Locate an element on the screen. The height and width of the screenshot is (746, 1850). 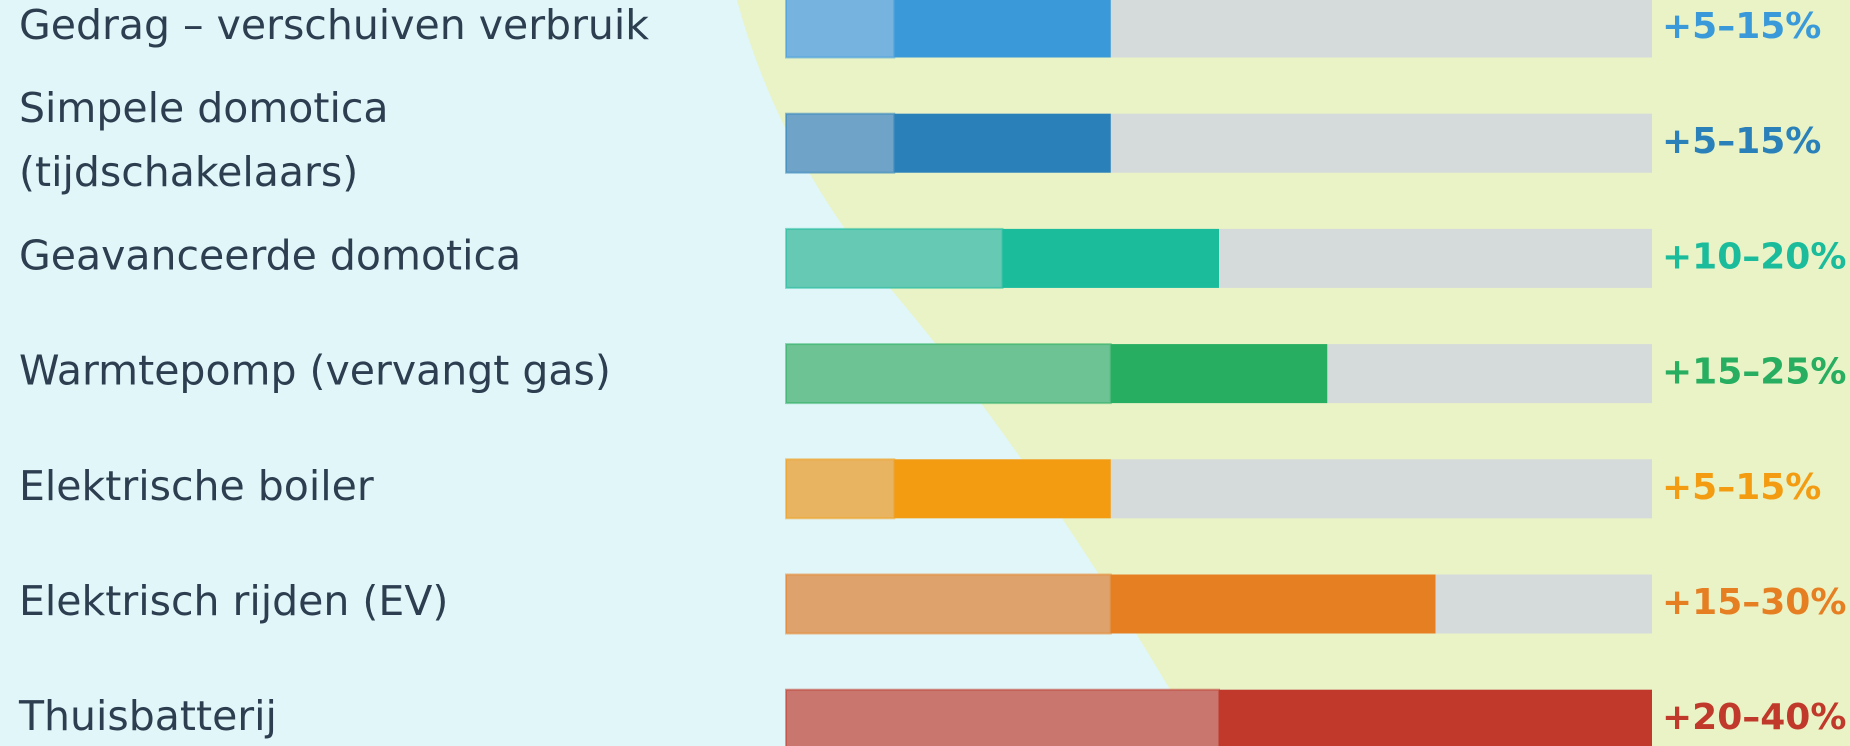
category-label: Thuisbatterij is located at coordinates (147, 716).